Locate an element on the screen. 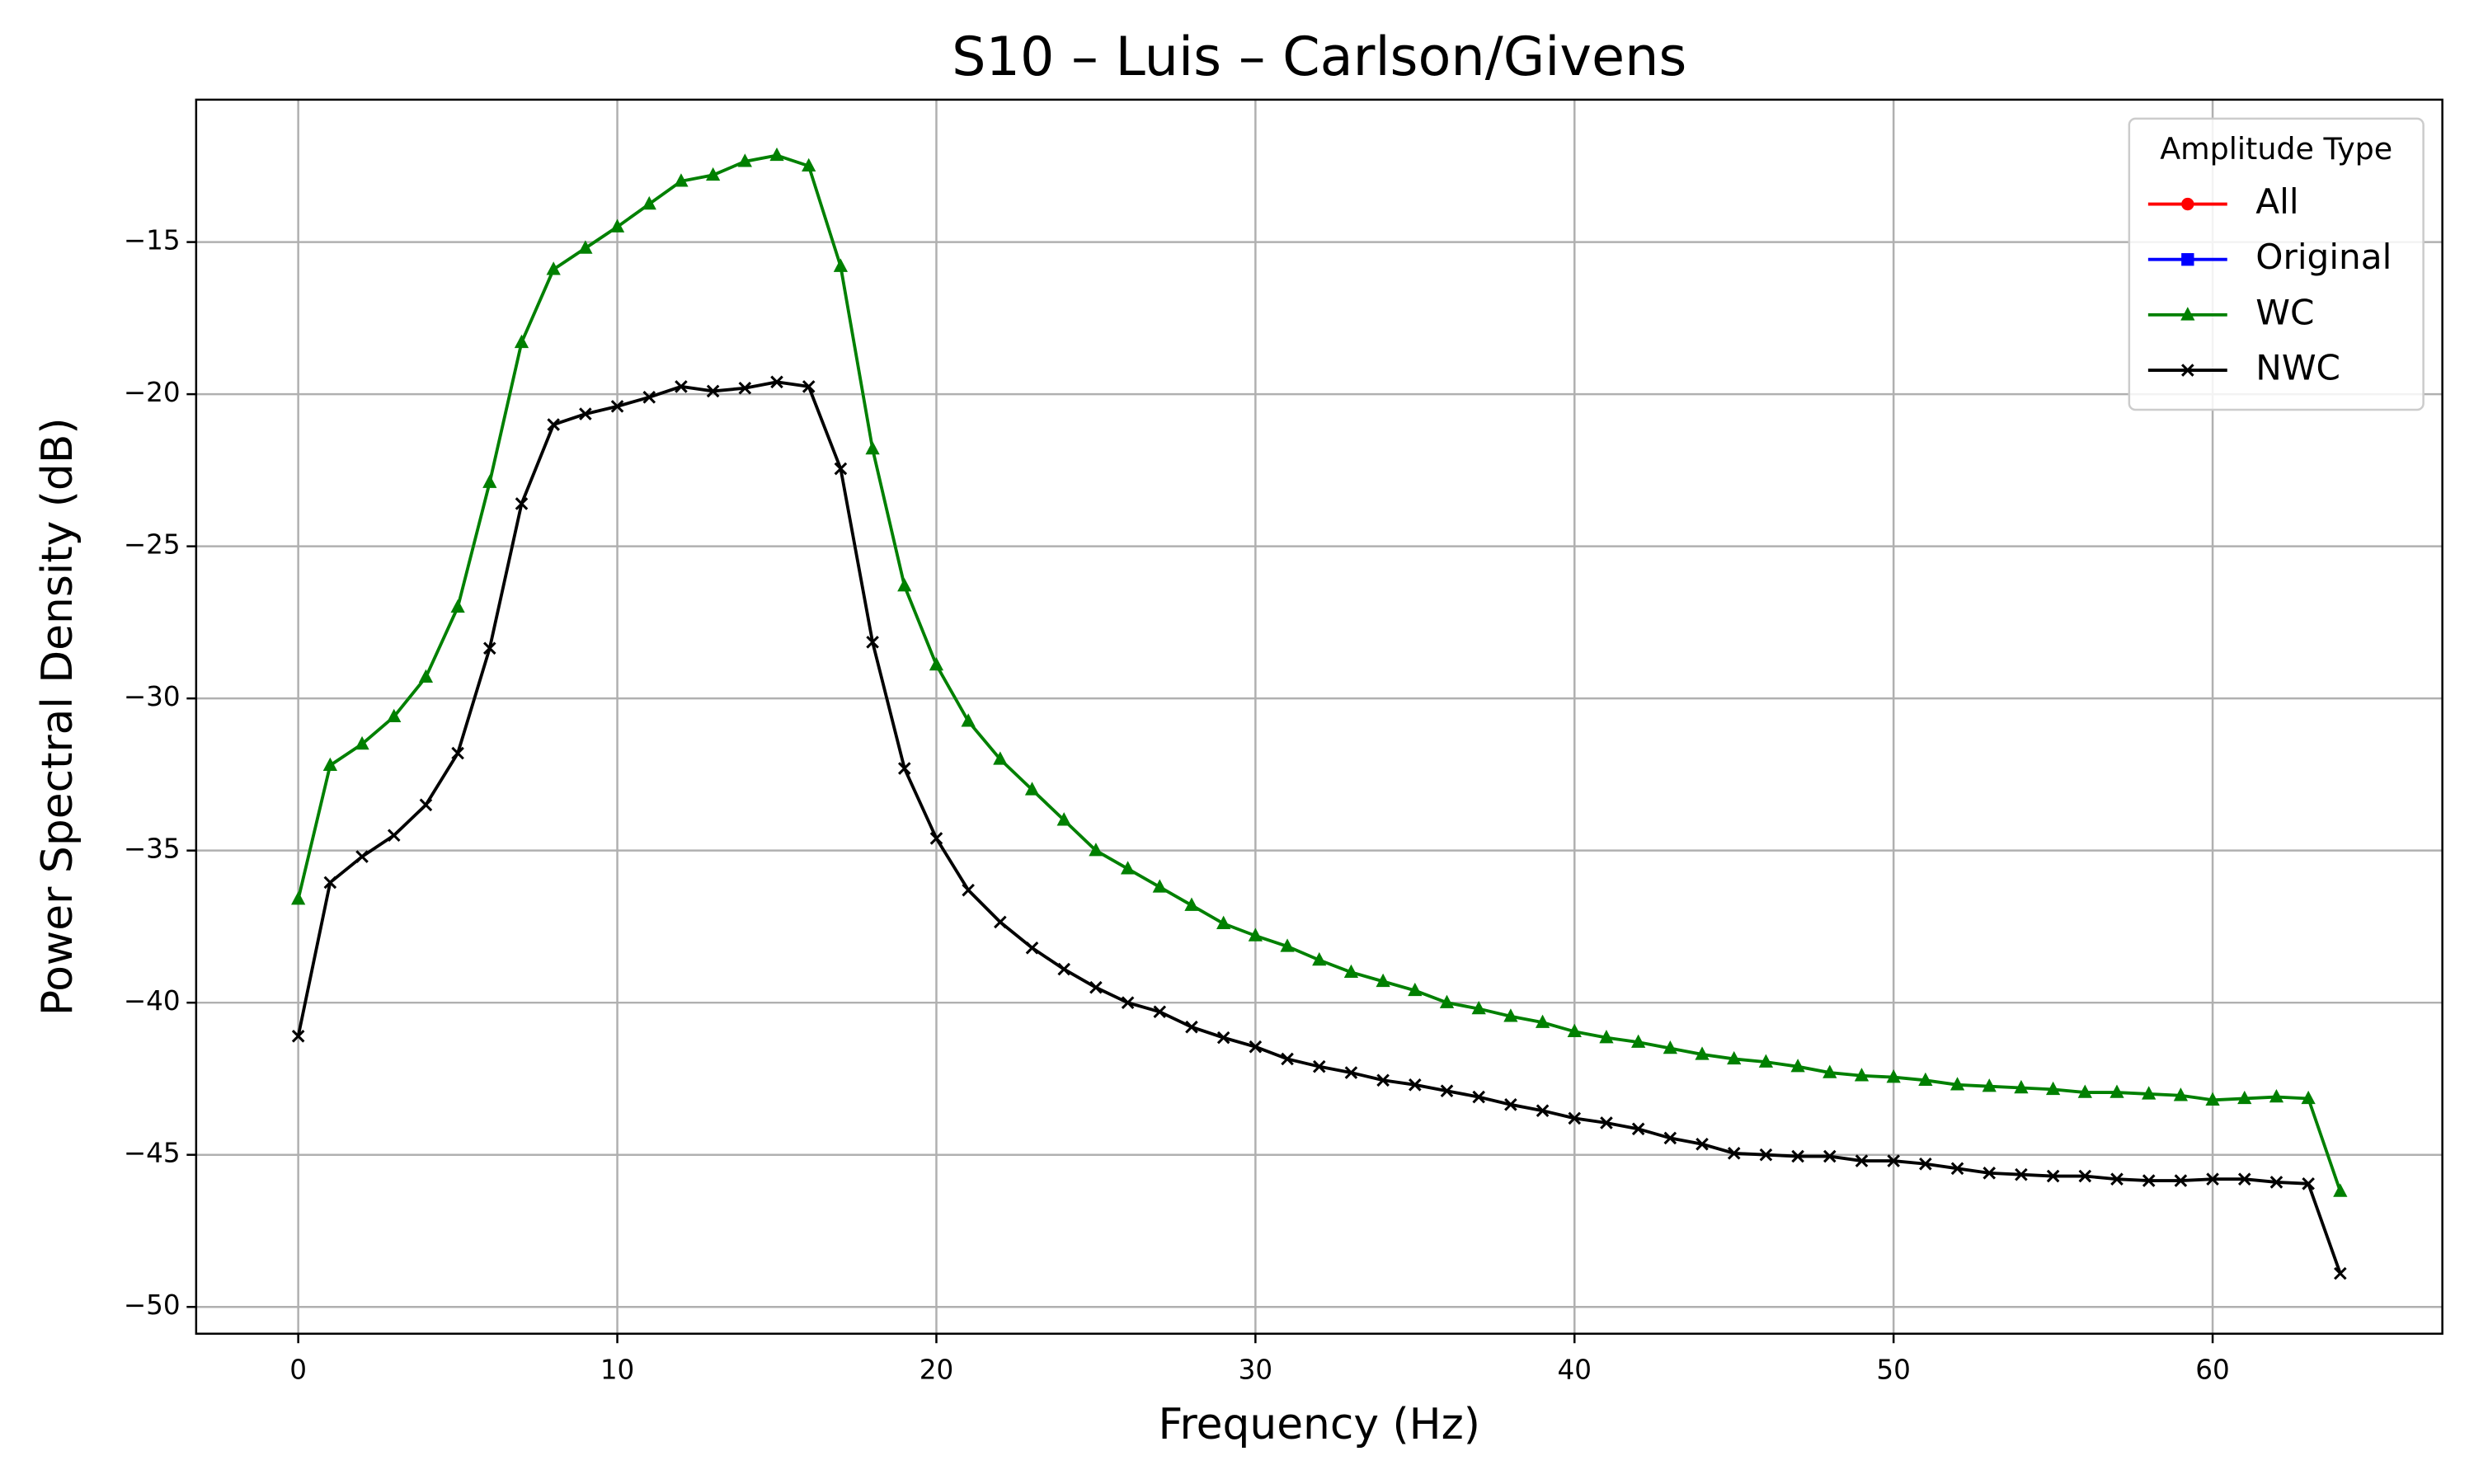  y-tick-label: −25 is located at coordinates (152, 545).